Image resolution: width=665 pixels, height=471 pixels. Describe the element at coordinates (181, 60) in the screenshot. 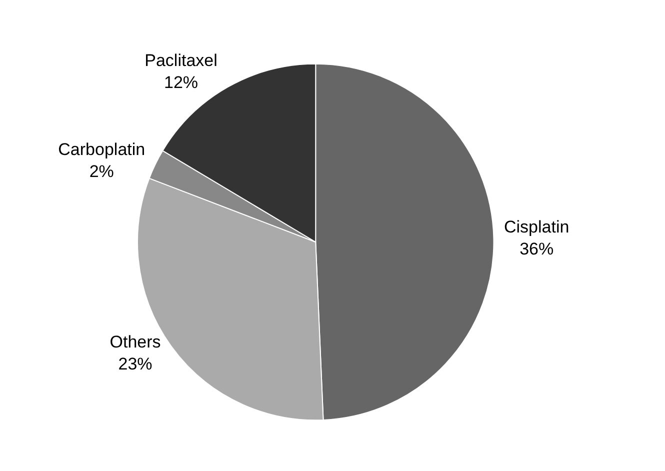

I see `slice-label: Paclitaxel` at that location.